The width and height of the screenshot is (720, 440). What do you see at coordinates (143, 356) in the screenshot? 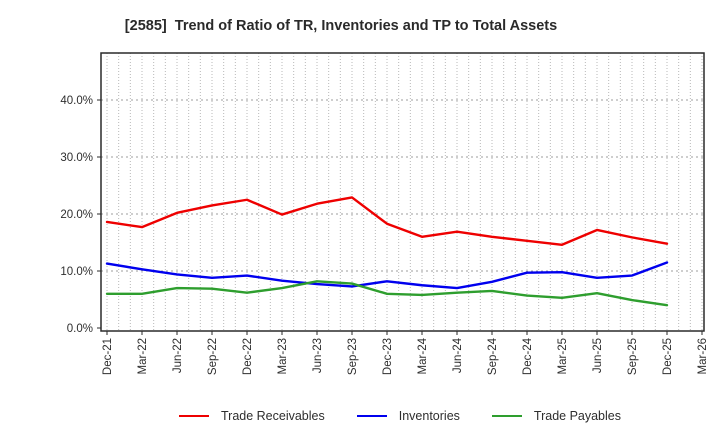
I see `x-tick-label: Mar-22` at bounding box center [143, 356].